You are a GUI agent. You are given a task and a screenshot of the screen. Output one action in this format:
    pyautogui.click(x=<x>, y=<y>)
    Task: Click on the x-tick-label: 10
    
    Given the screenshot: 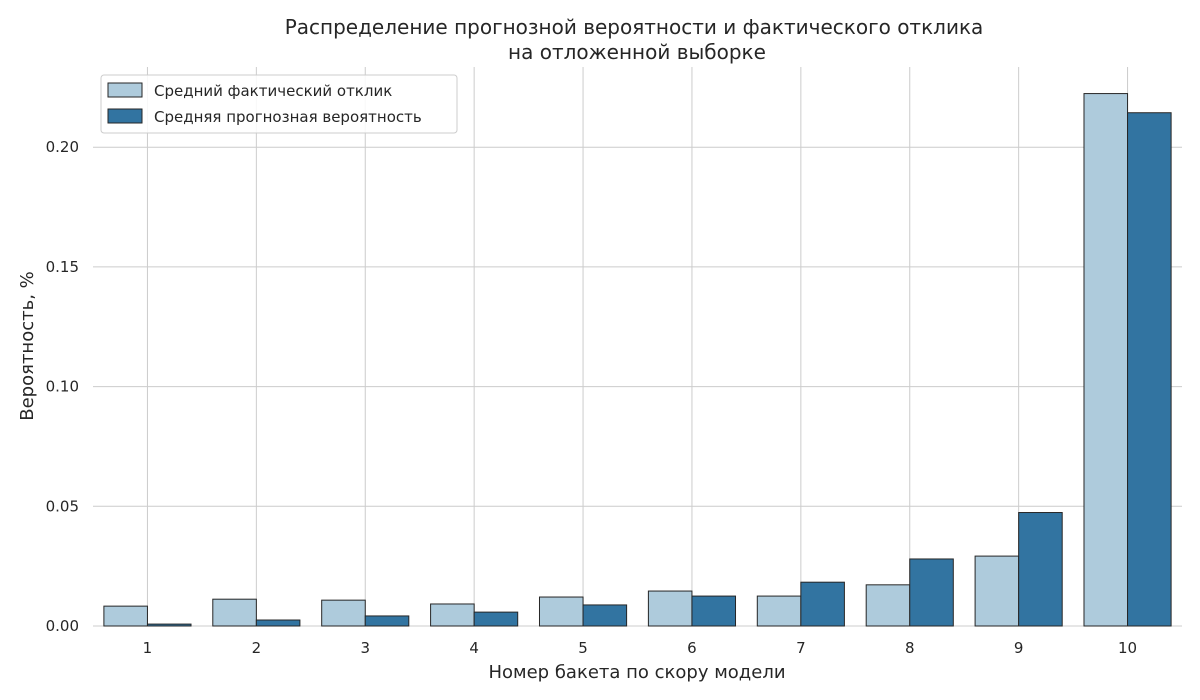 What is the action you would take?
    pyautogui.click(x=1127, y=648)
    